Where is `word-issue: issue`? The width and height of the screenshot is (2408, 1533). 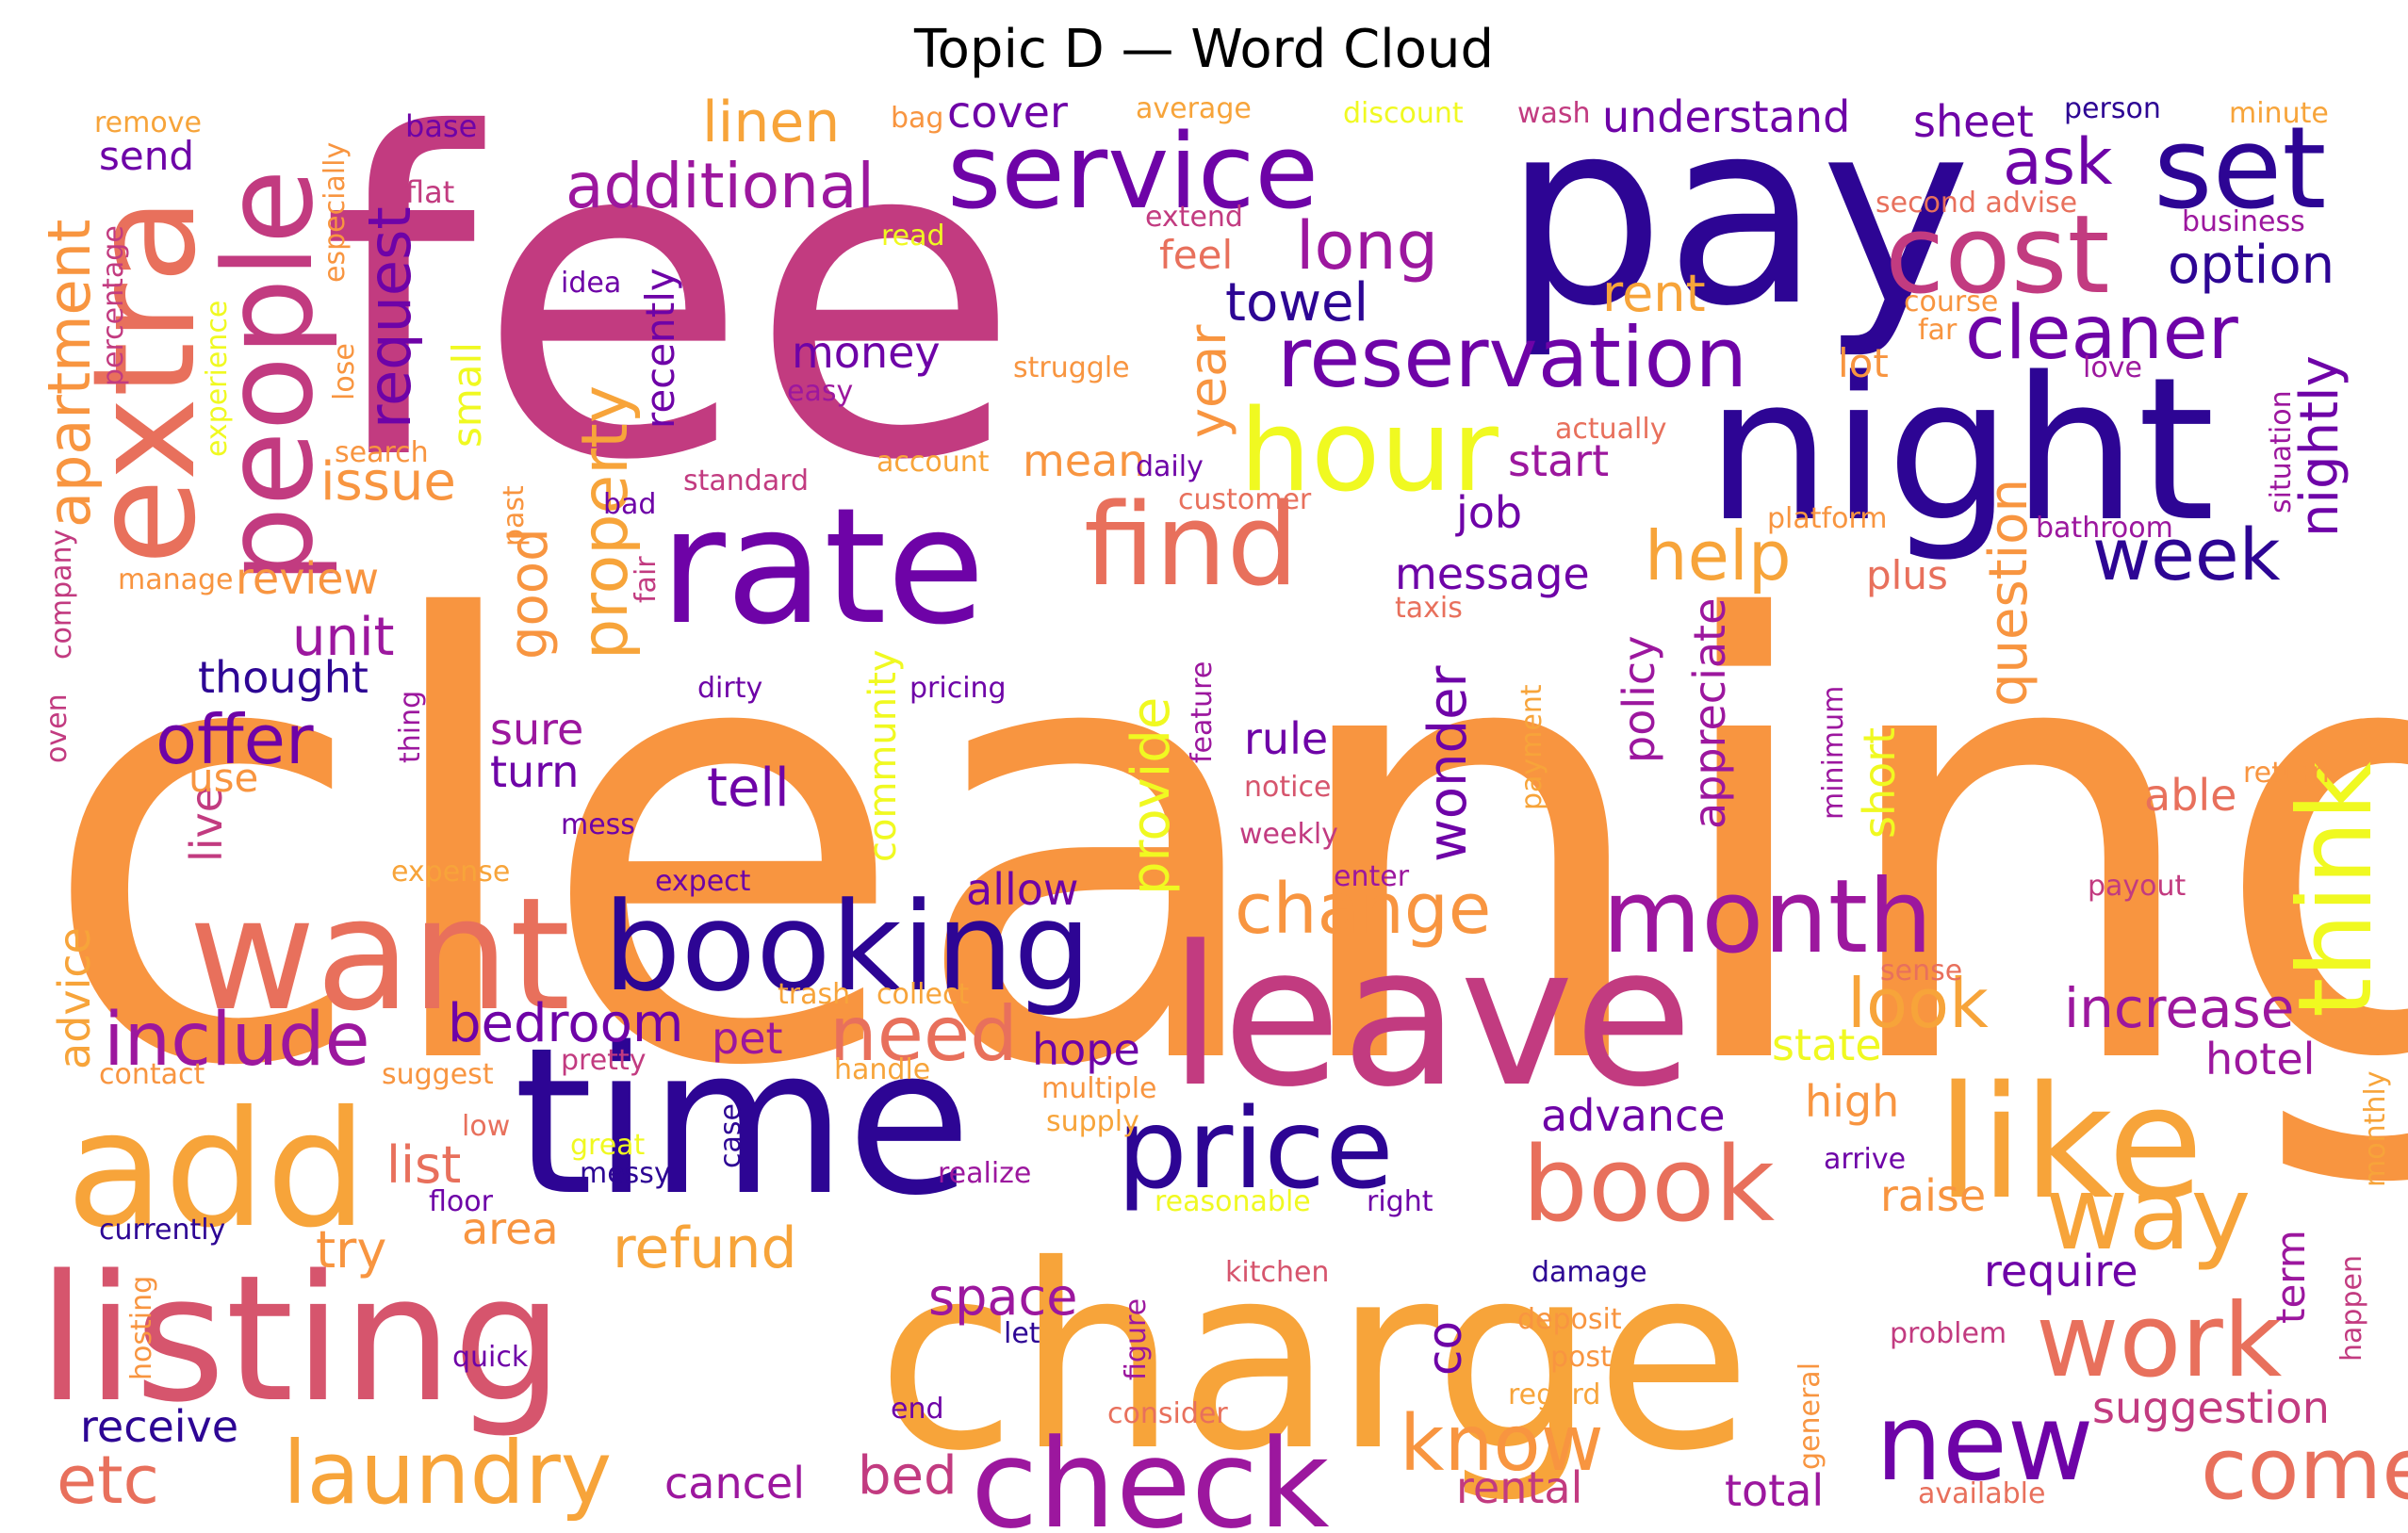
word-issue: issue is located at coordinates (388, 482).